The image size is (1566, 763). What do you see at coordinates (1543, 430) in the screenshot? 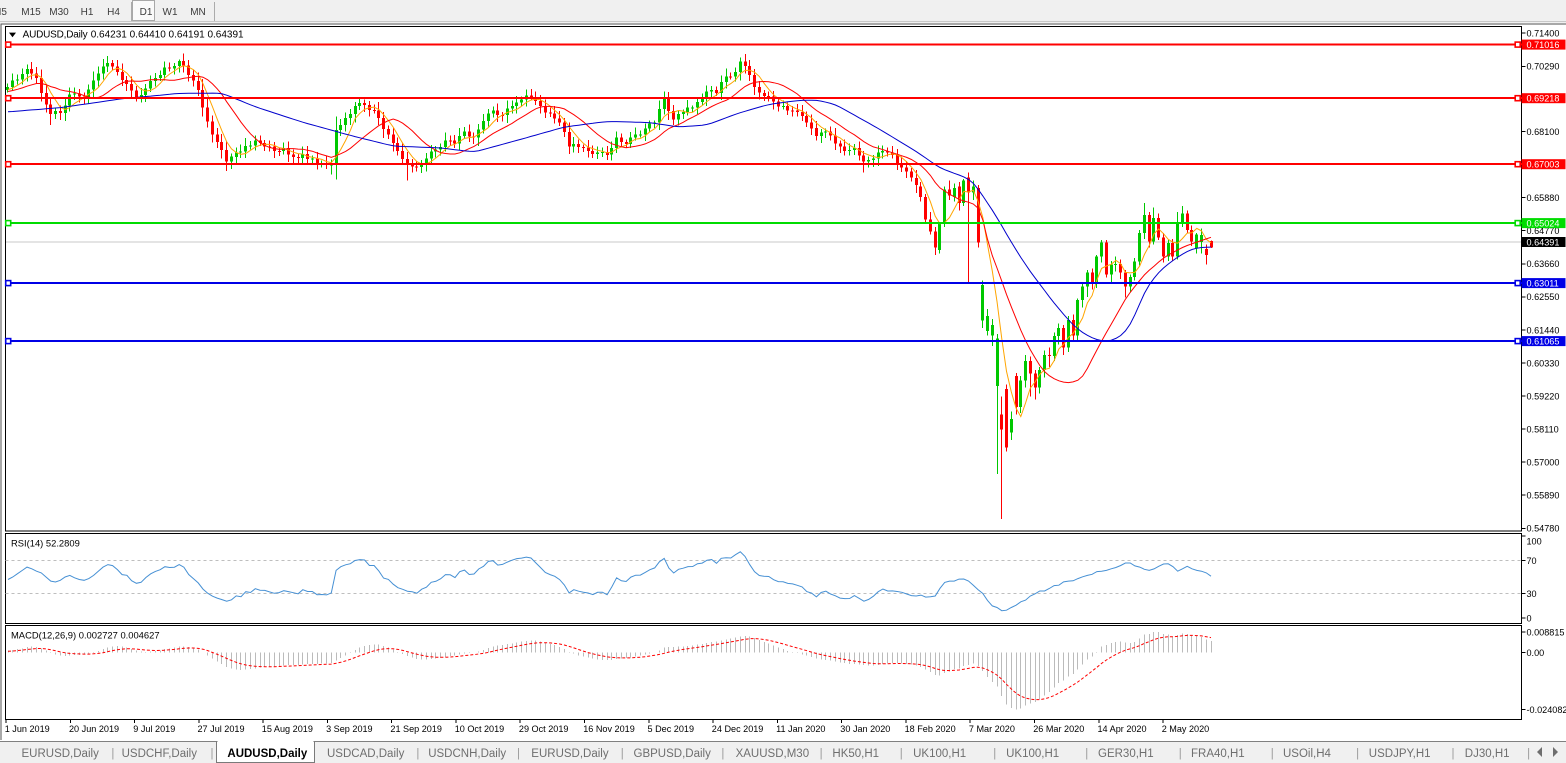
I see `svg-text: 0.58110` at bounding box center [1543, 430].